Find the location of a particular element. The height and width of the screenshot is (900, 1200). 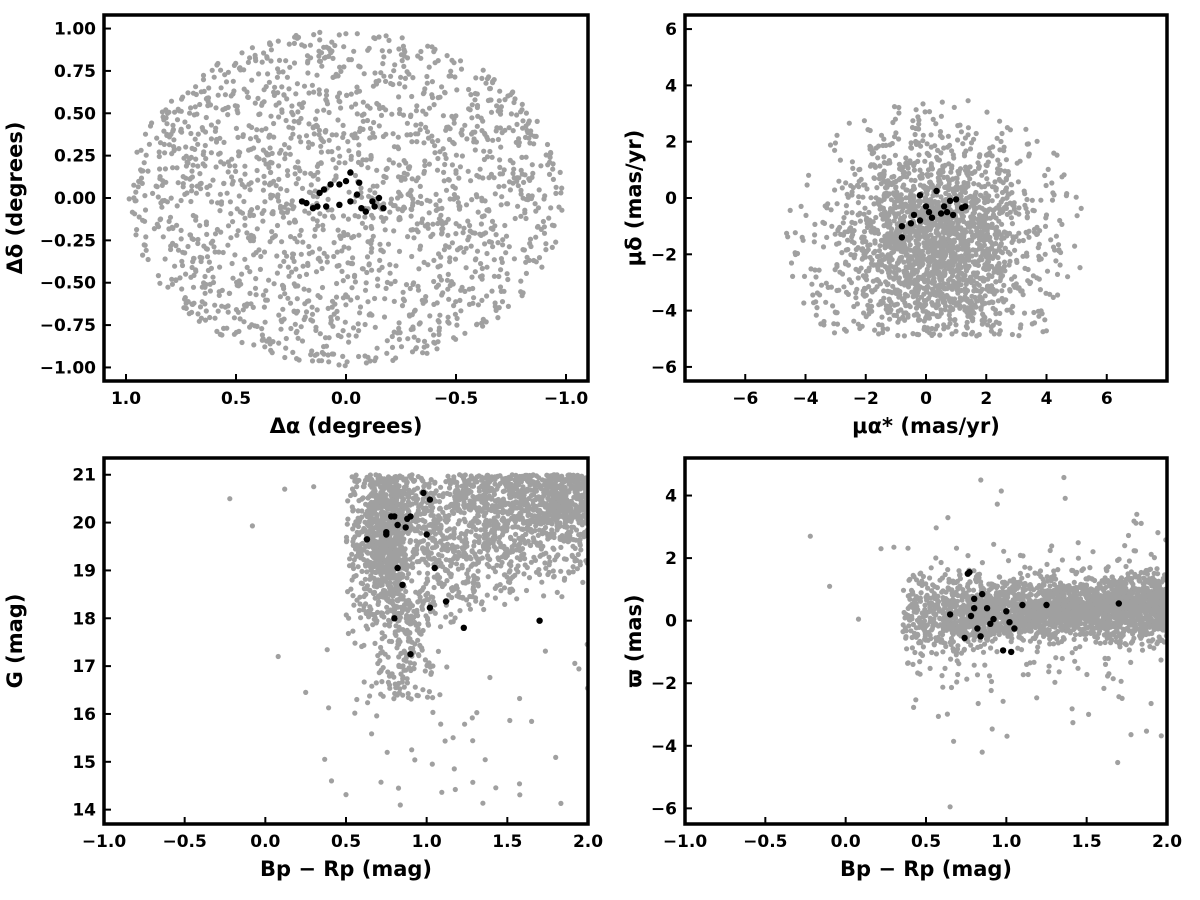

x-tick-label: −0.5 is located at coordinates (456, 399).